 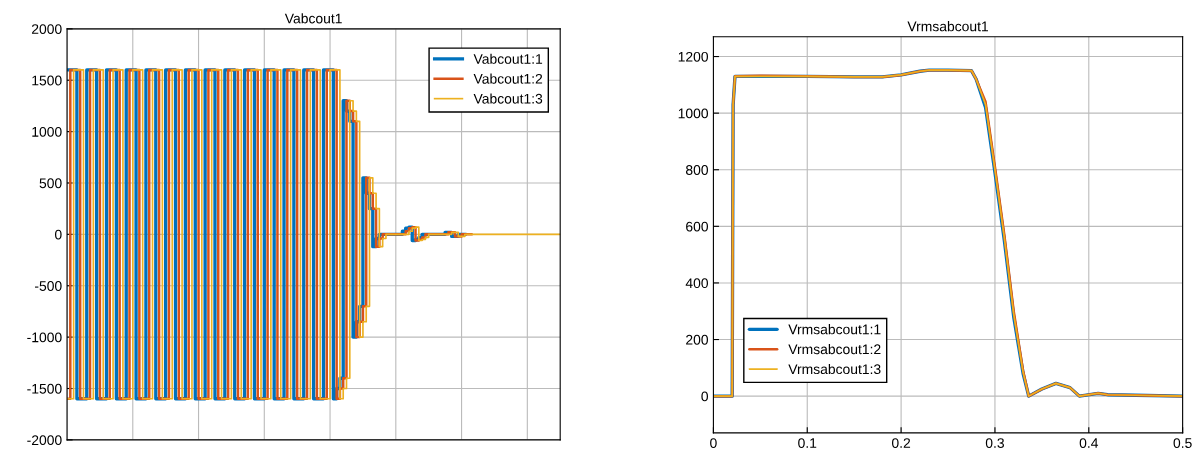 I want to click on y-tick-label: 1200, so click(x=693, y=56).